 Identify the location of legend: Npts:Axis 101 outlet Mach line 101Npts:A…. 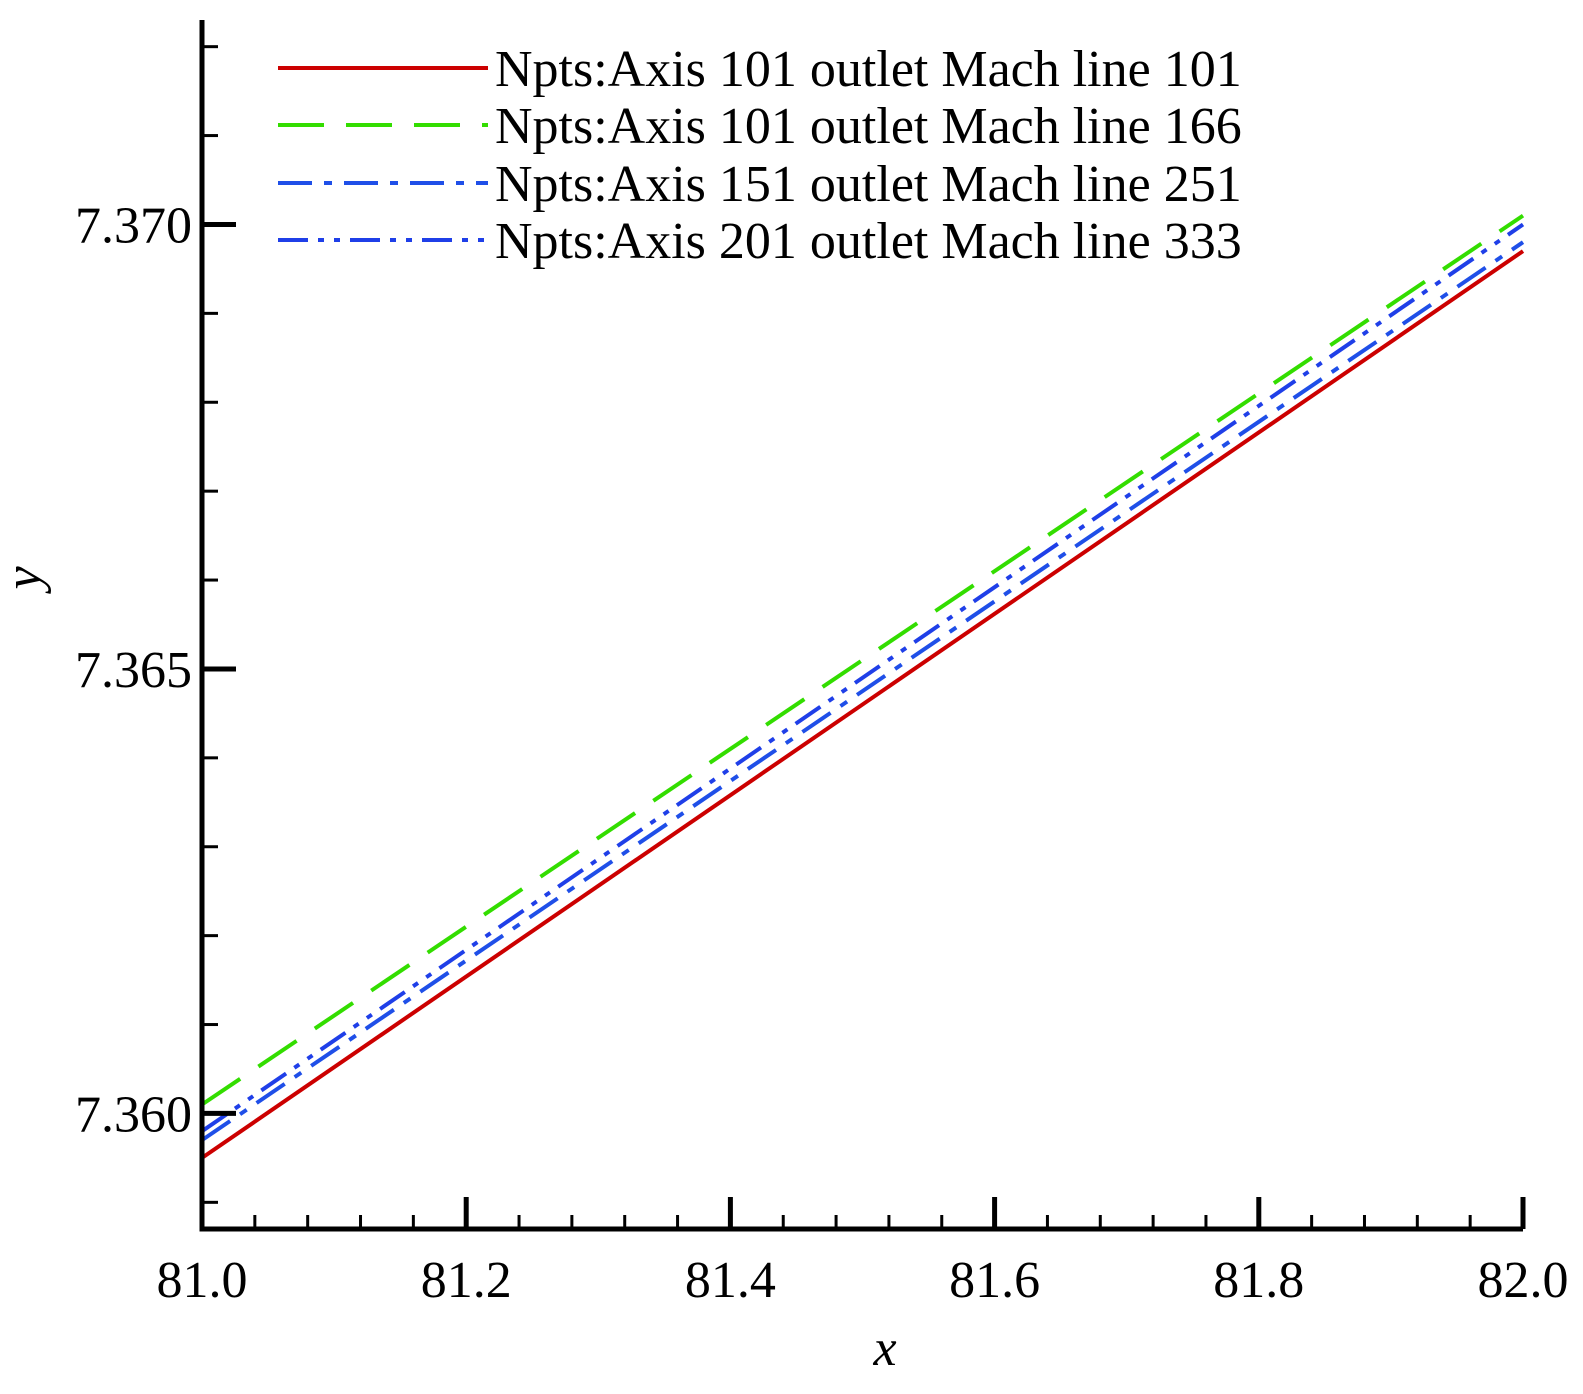
(760, 155).